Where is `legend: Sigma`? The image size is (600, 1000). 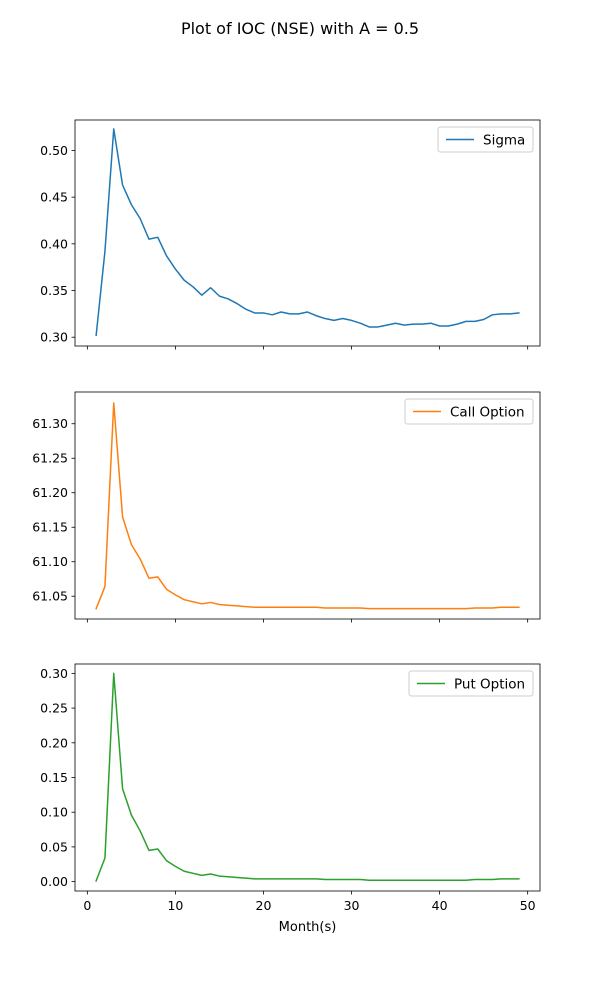 legend: Sigma is located at coordinates (485, 139).